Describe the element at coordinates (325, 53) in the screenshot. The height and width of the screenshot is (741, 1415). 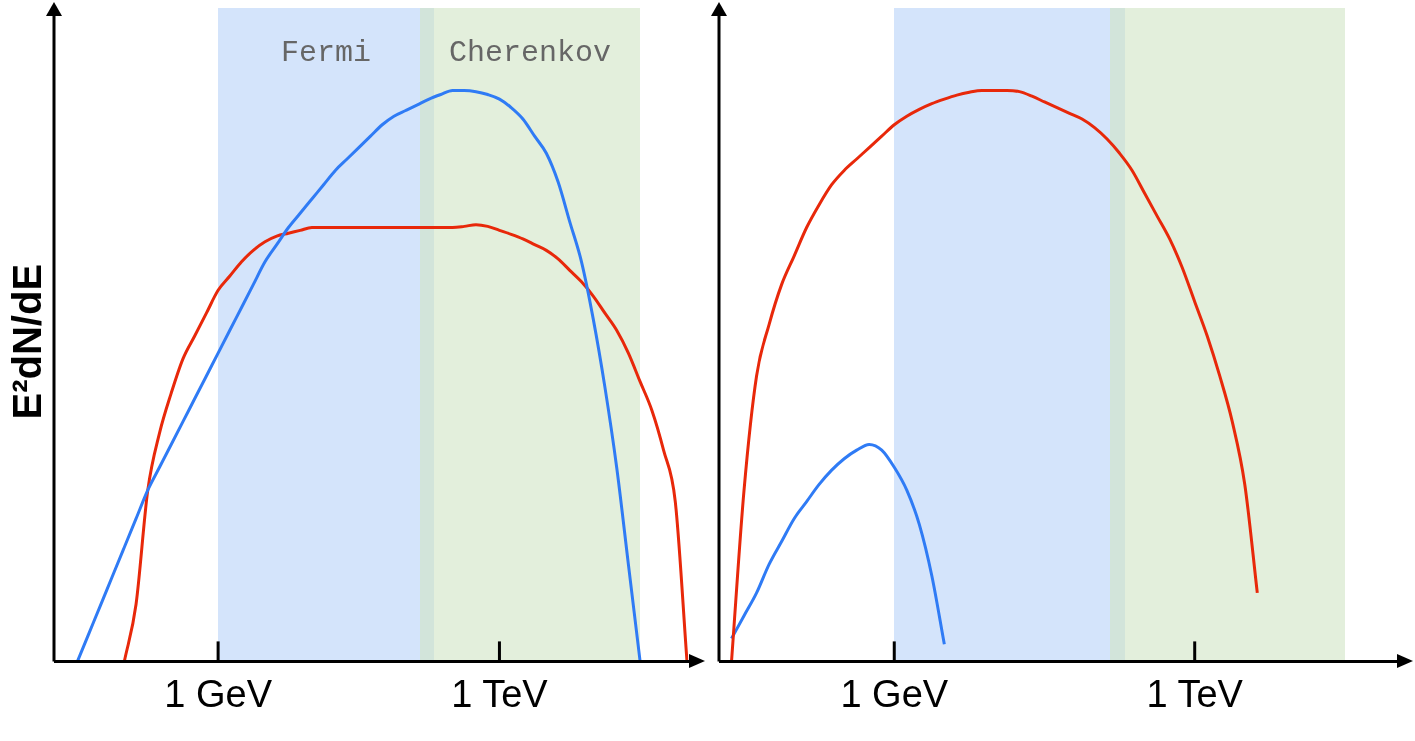
I see `text: Fermi` at that location.